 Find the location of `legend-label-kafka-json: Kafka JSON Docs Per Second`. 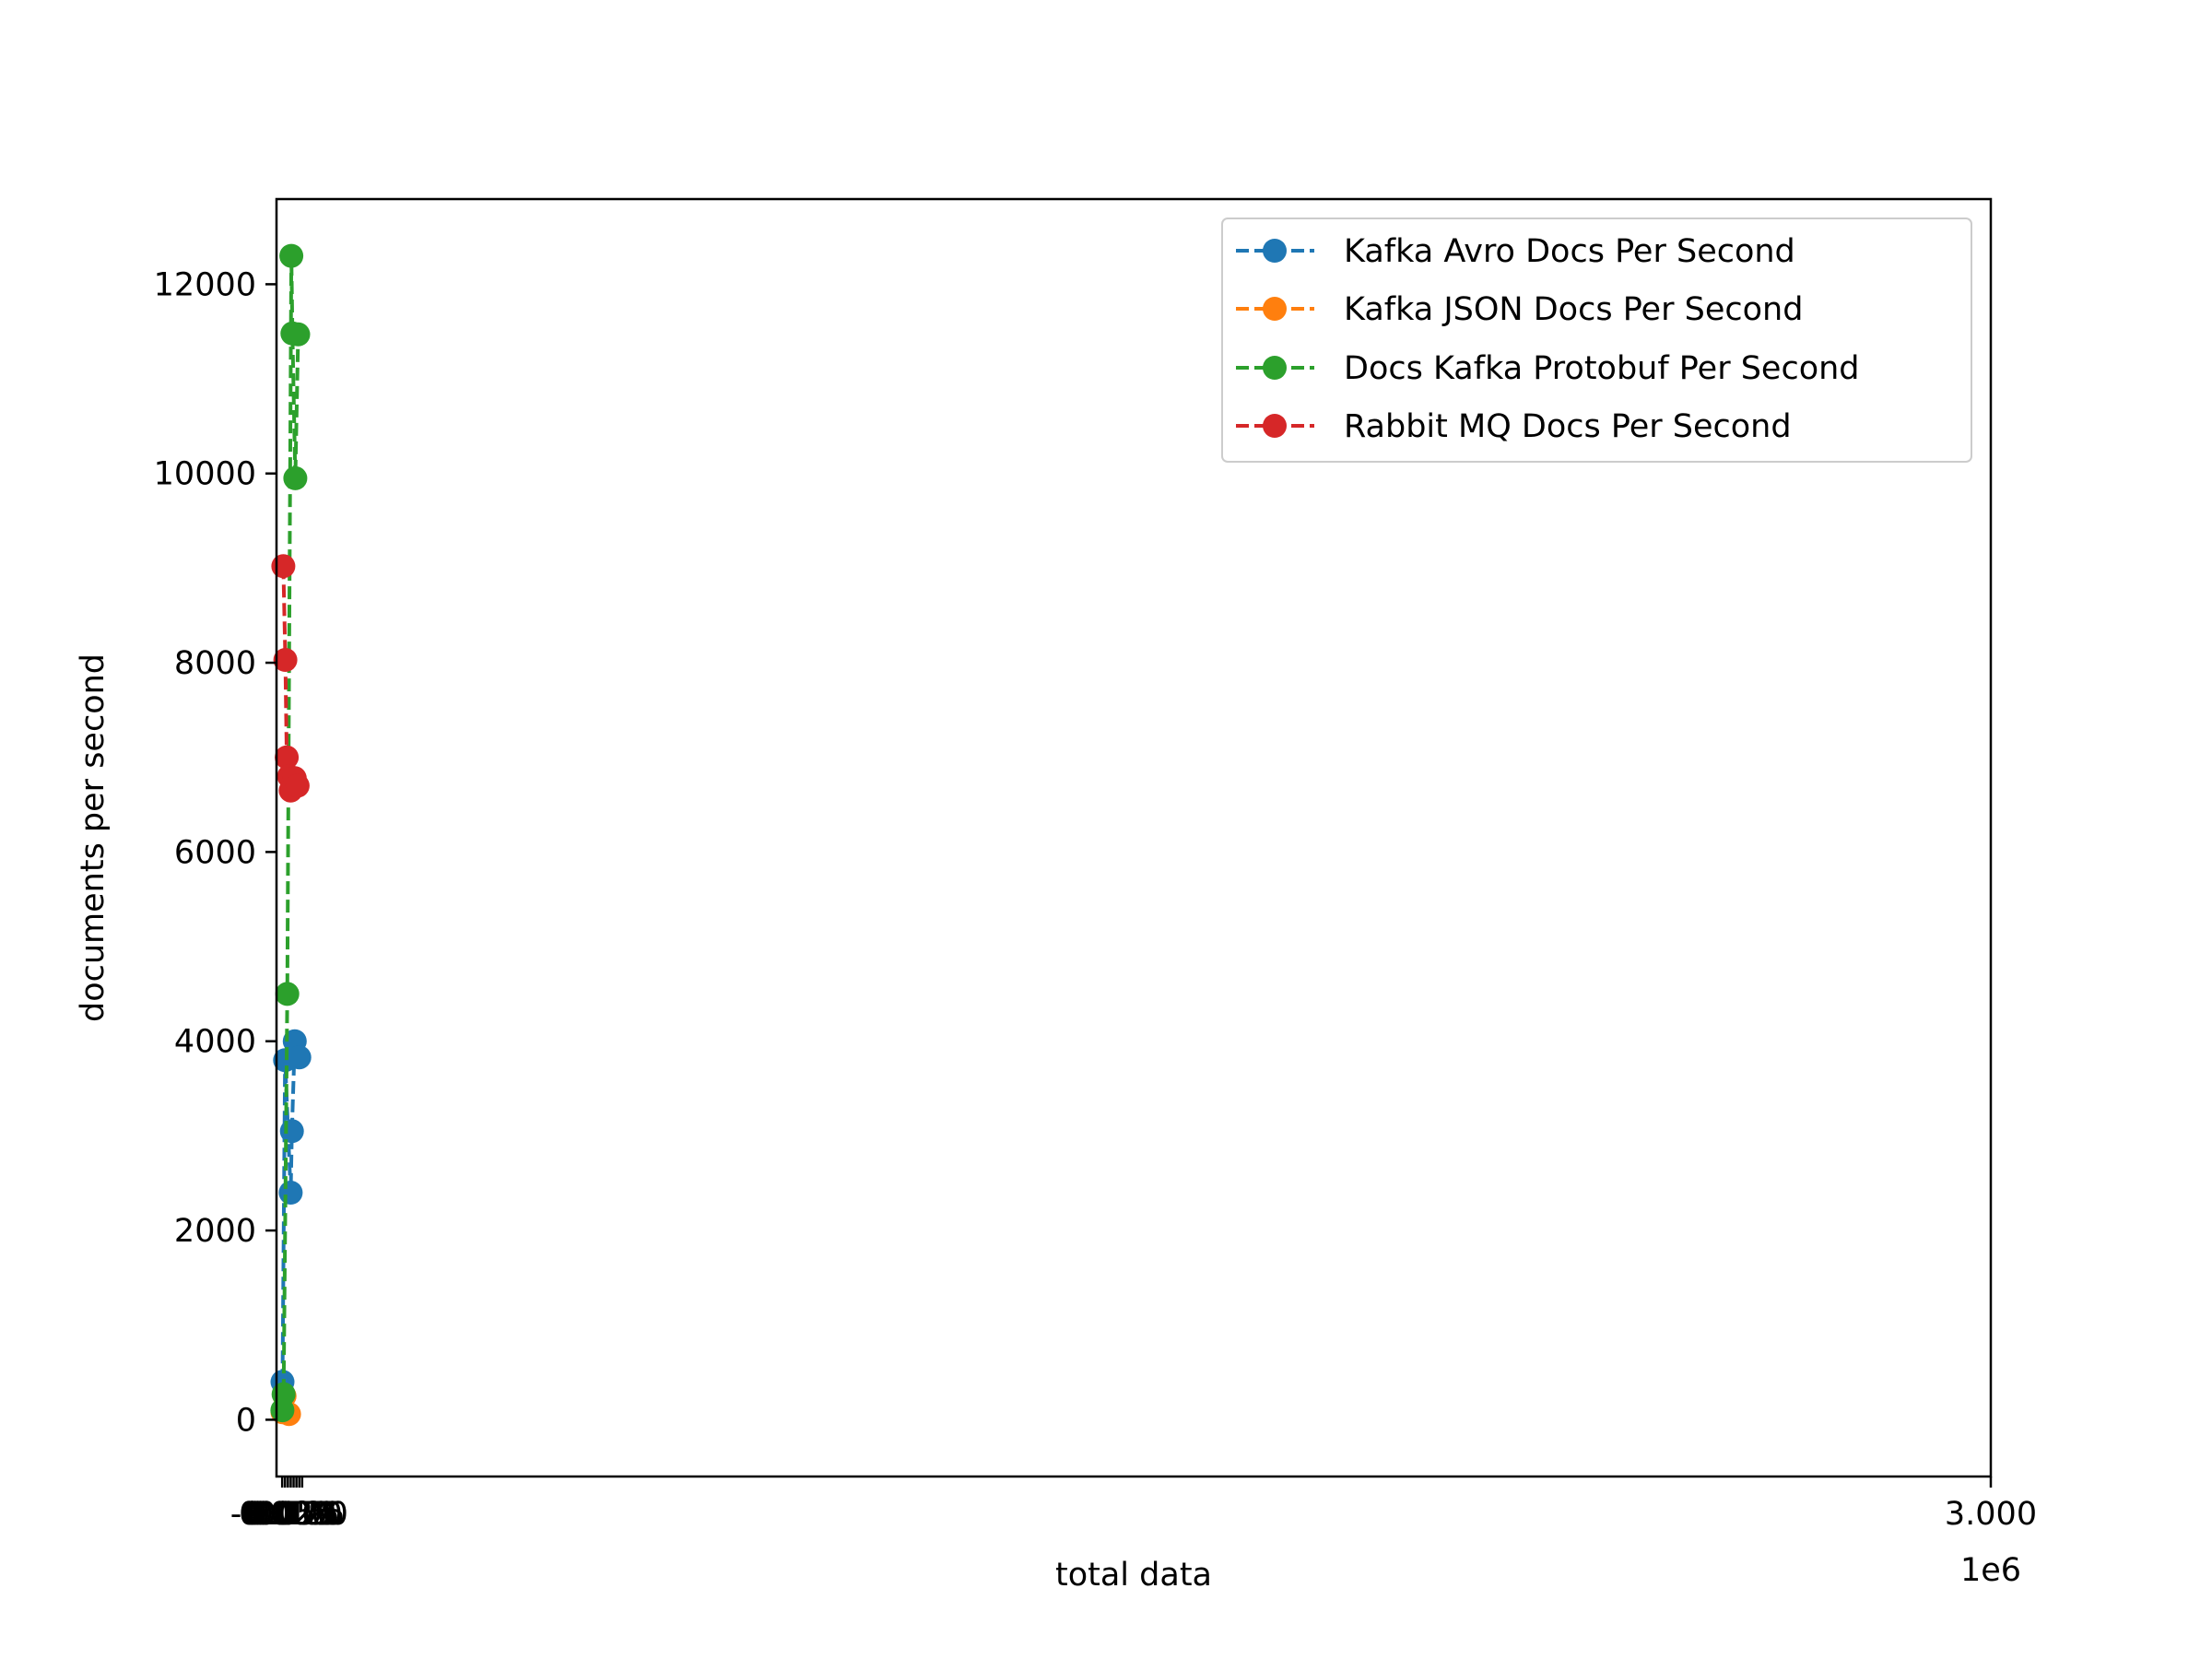

legend-label-kafka-json: Kafka JSON Docs Per Second is located at coordinates (1573, 309).